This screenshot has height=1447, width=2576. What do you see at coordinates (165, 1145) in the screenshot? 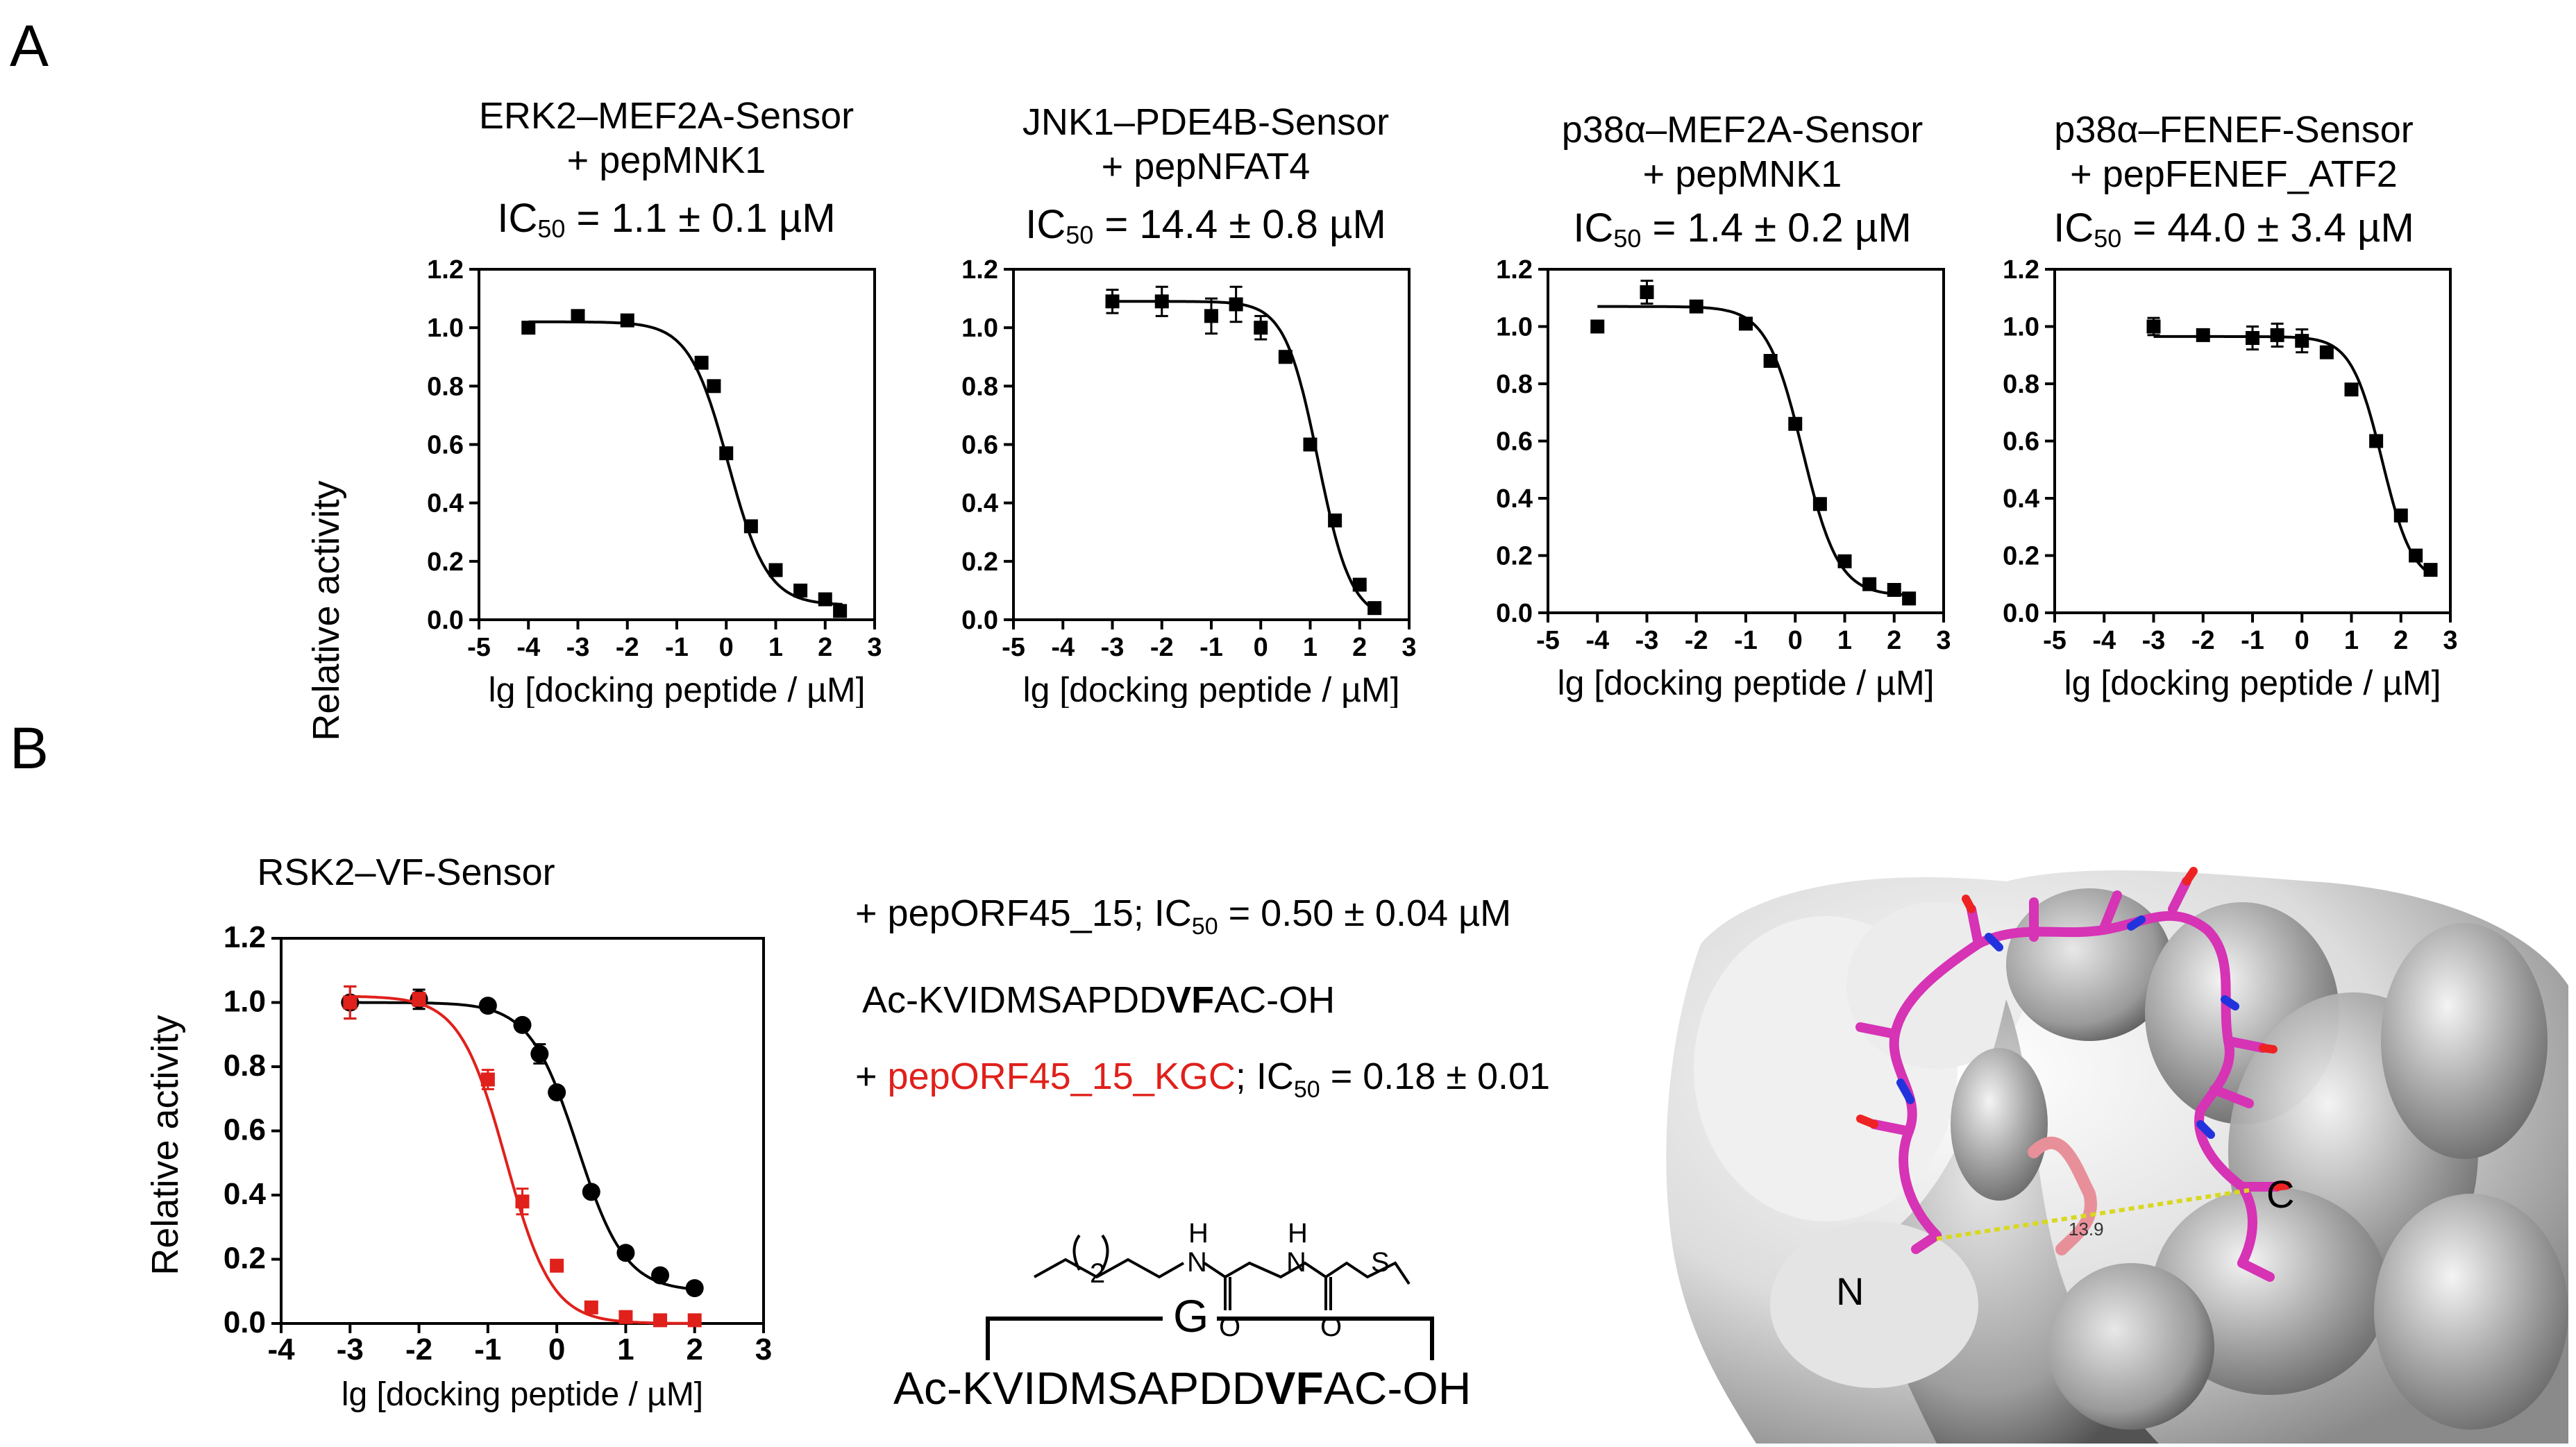
I see `chart5-ylabel: Relative activity` at bounding box center [165, 1145].